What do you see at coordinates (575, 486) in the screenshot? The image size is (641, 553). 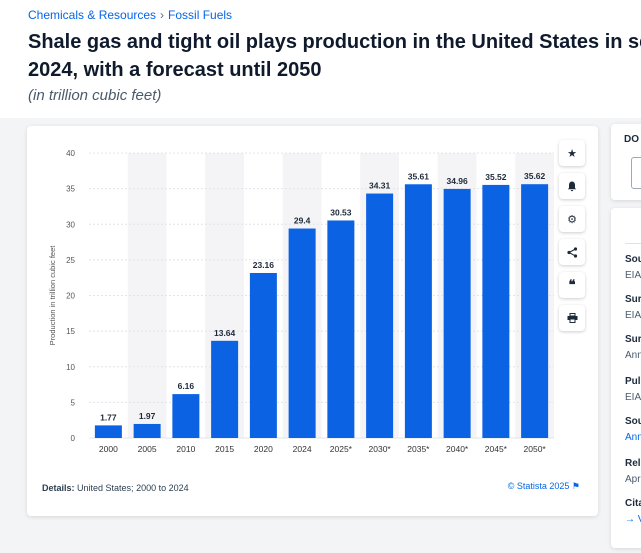 I see `flag-icon: ⚑` at bounding box center [575, 486].